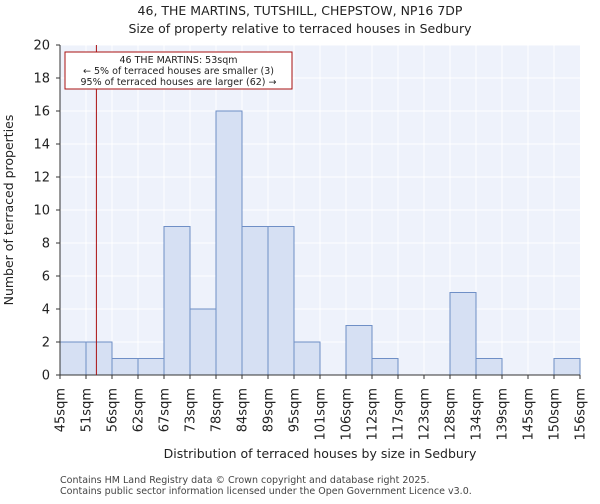 This screenshot has width=600, height=504. I want to click on bar-134sqm, so click(489, 367).